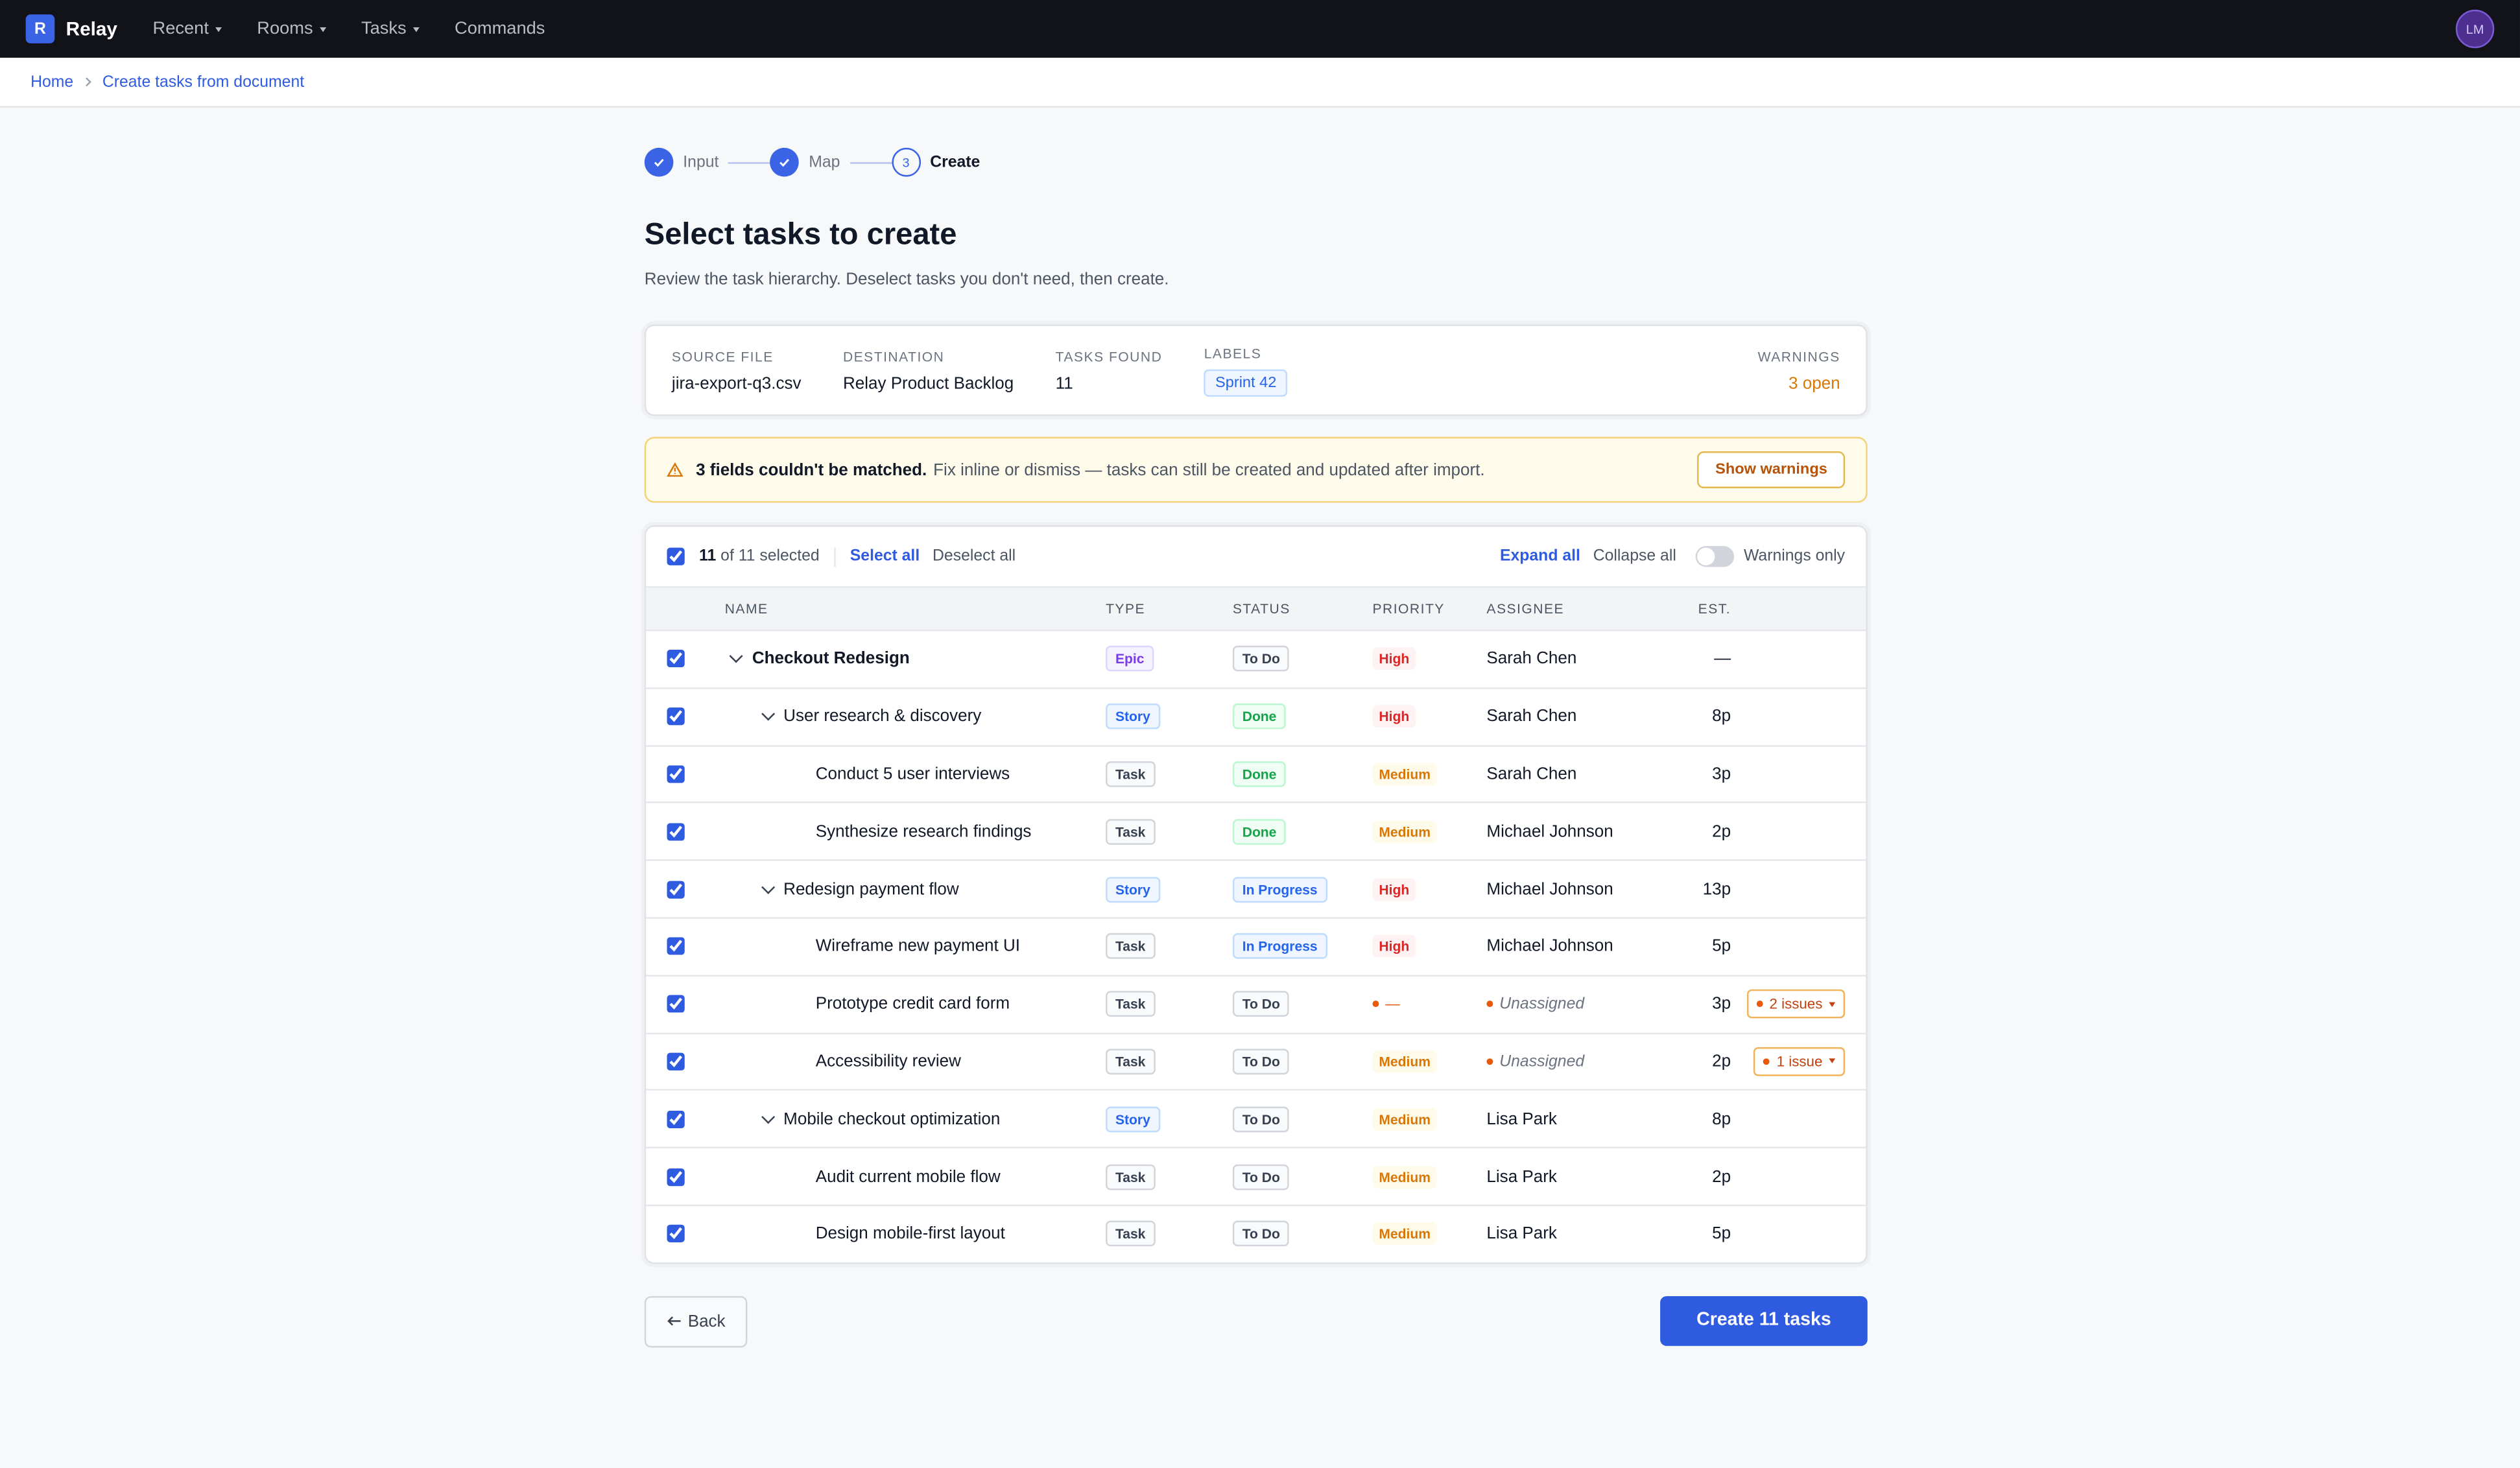 The height and width of the screenshot is (1468, 2520). Describe the element at coordinates (1064, 383) in the screenshot. I see `field-value: 11` at that location.